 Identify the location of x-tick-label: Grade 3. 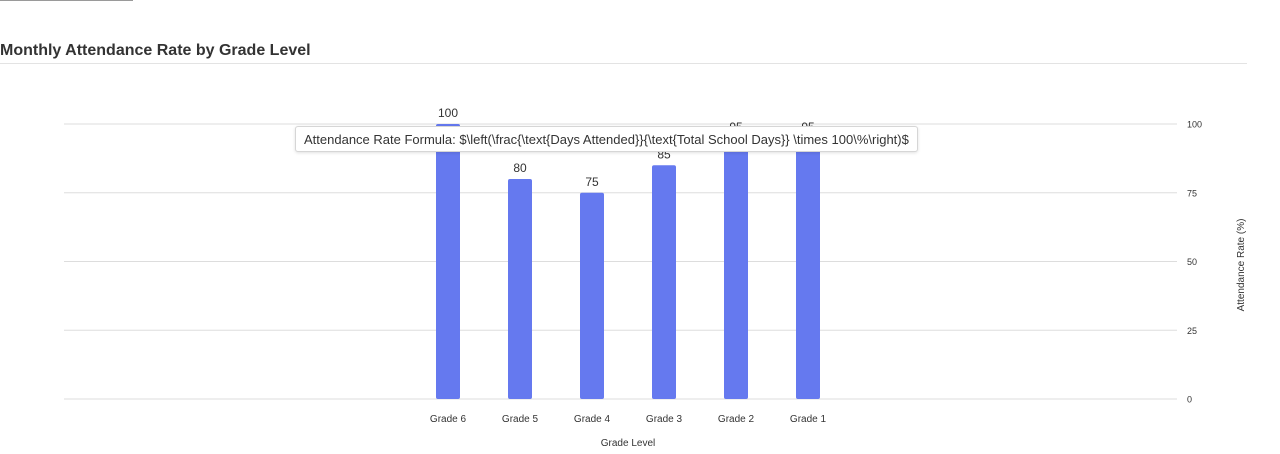
(664, 419).